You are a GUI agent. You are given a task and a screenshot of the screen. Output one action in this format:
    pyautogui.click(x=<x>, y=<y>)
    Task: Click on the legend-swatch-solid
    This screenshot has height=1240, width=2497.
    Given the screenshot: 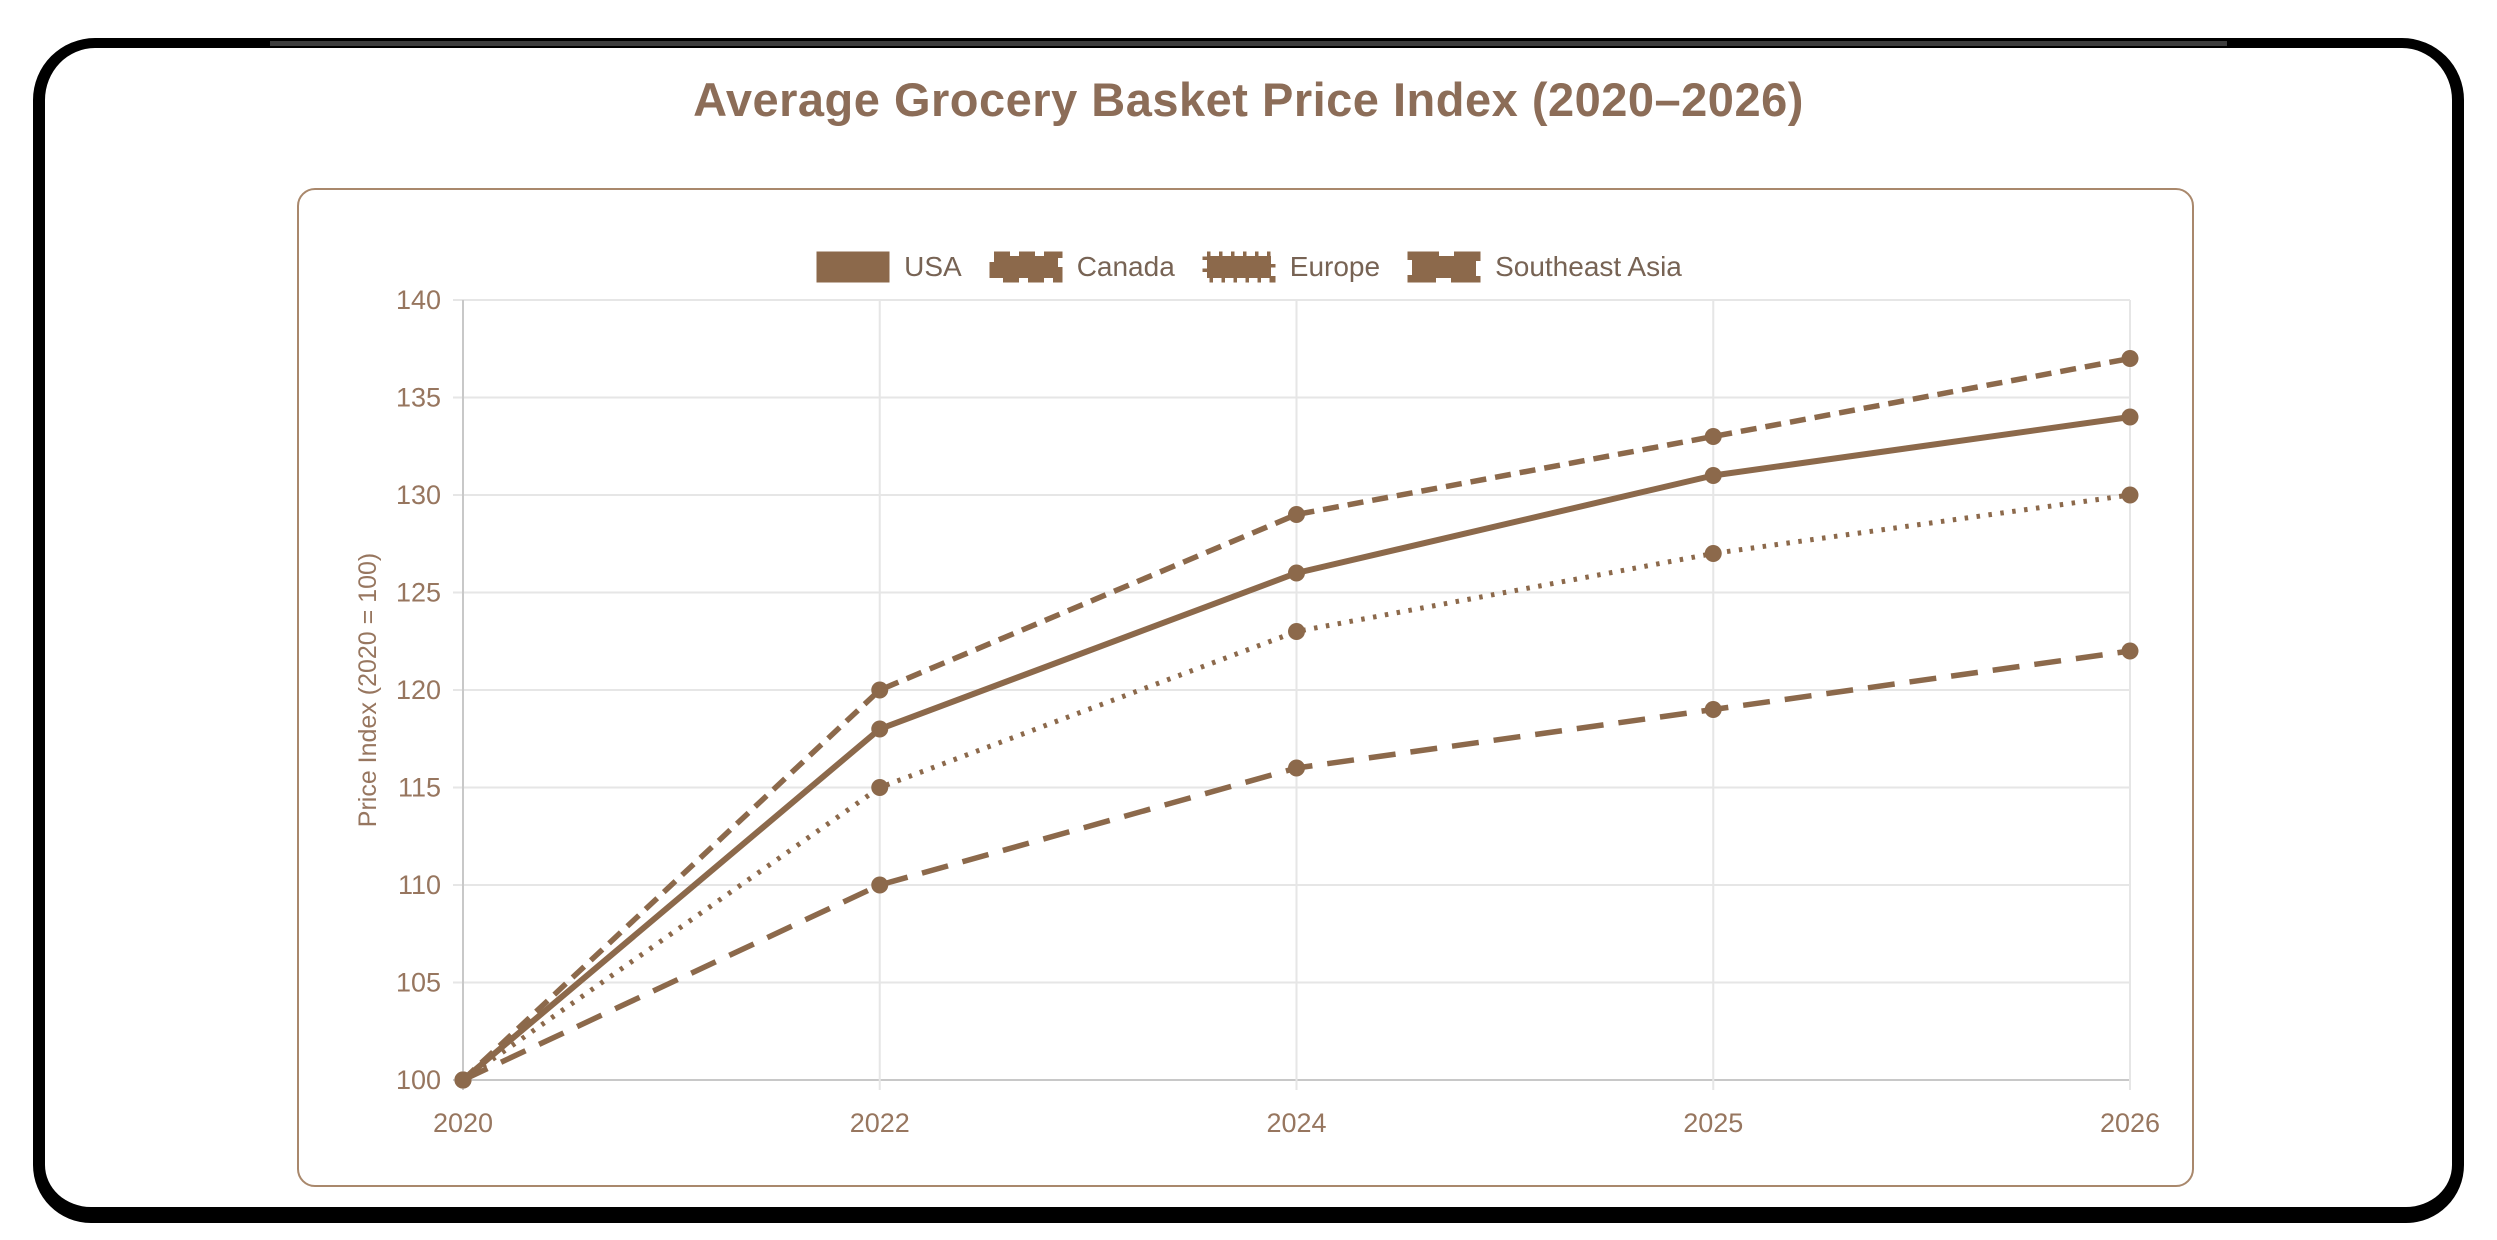 What is the action you would take?
    pyautogui.click(x=853, y=267)
    